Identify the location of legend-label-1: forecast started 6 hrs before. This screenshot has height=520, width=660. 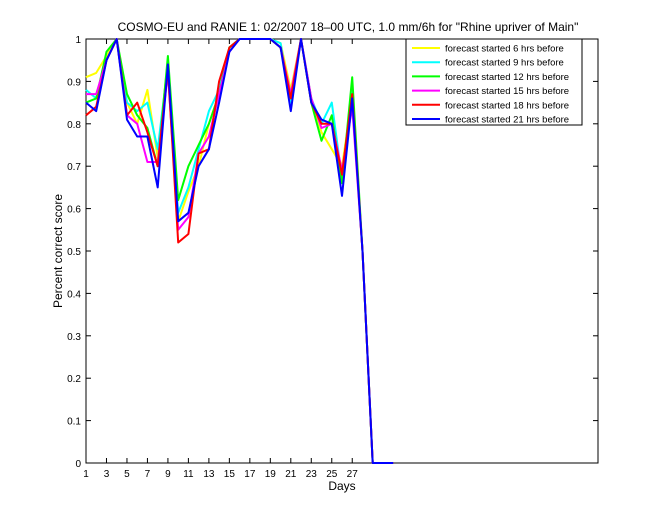
(504, 49).